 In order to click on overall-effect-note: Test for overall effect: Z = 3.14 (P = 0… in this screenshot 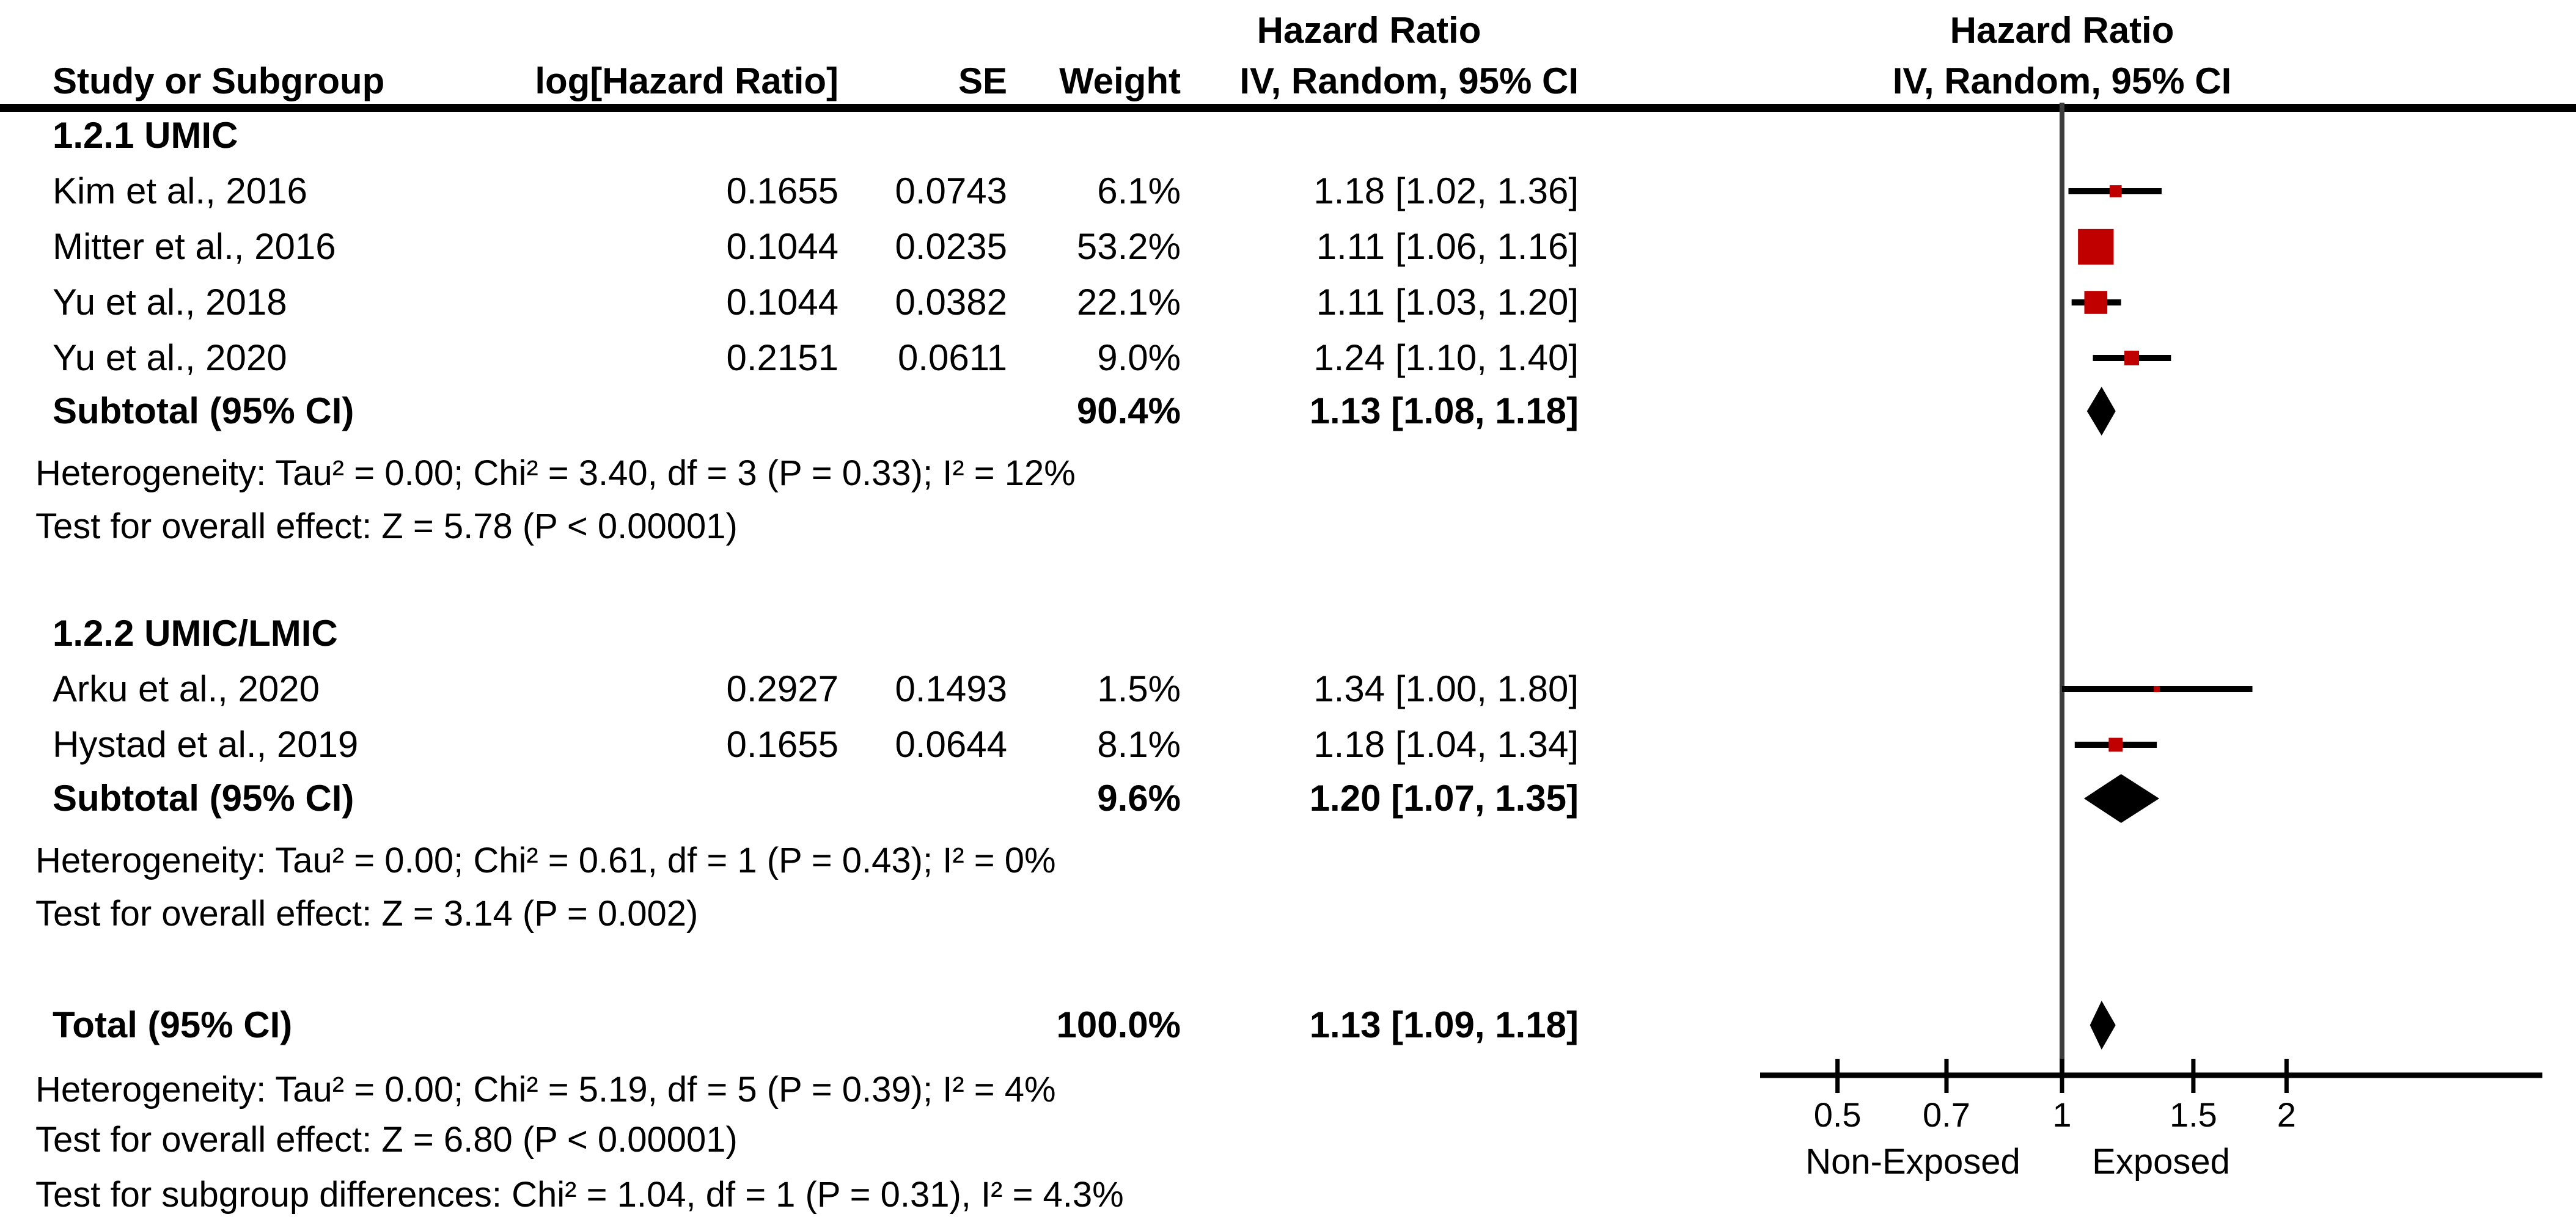, I will do `click(367, 914)`.